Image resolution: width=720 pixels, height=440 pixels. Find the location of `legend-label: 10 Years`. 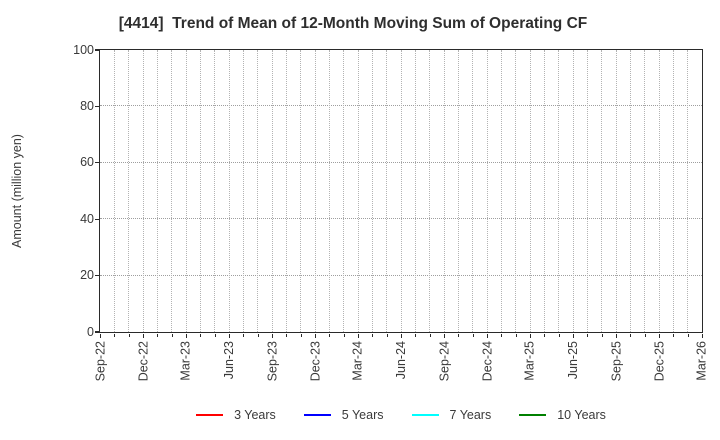

legend-label: 10 Years is located at coordinates (581, 415).